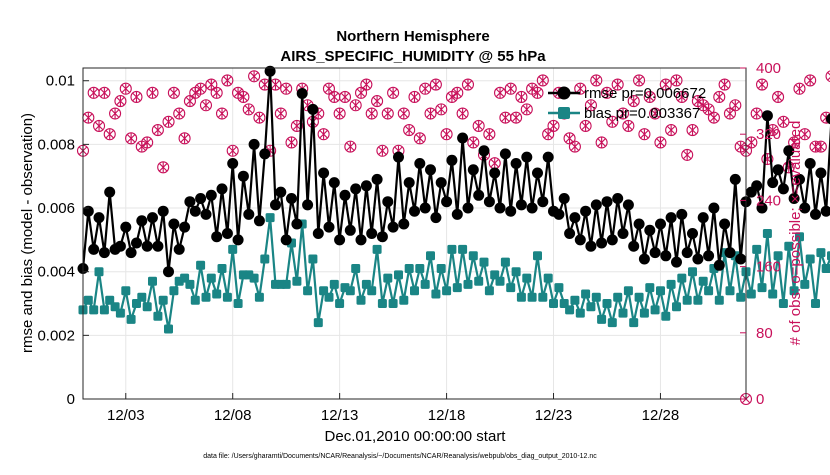 The image size is (830, 475). Describe the element at coordinates (412, 36) in the screenshot. I see `chart-title: Northern Hemisphere` at that location.